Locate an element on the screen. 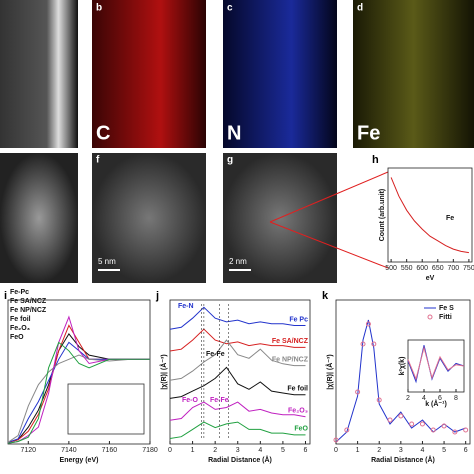  x-tick-label: 7120 is located at coordinates (28, 450).